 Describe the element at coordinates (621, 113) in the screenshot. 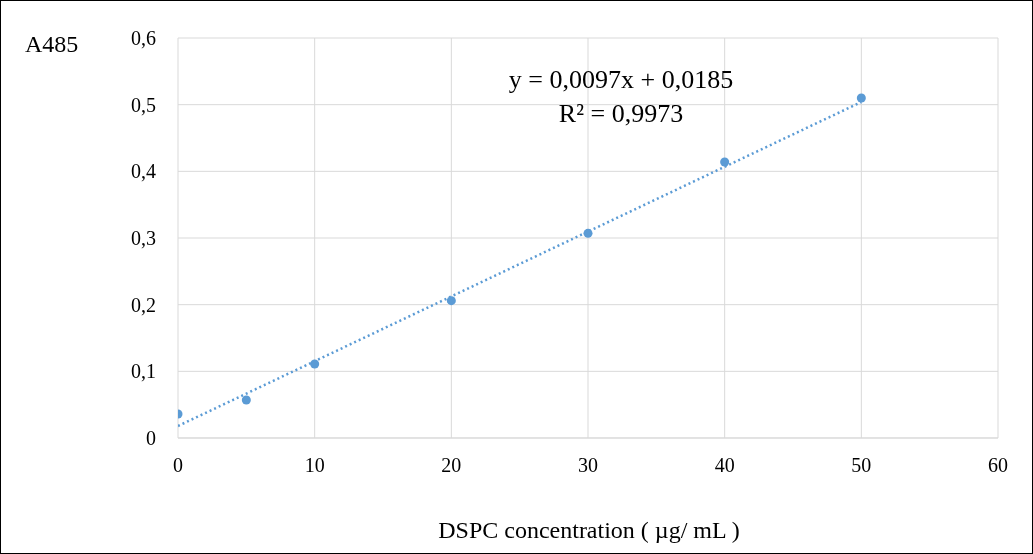

I see `annotation: R² = 0,9973` at that location.